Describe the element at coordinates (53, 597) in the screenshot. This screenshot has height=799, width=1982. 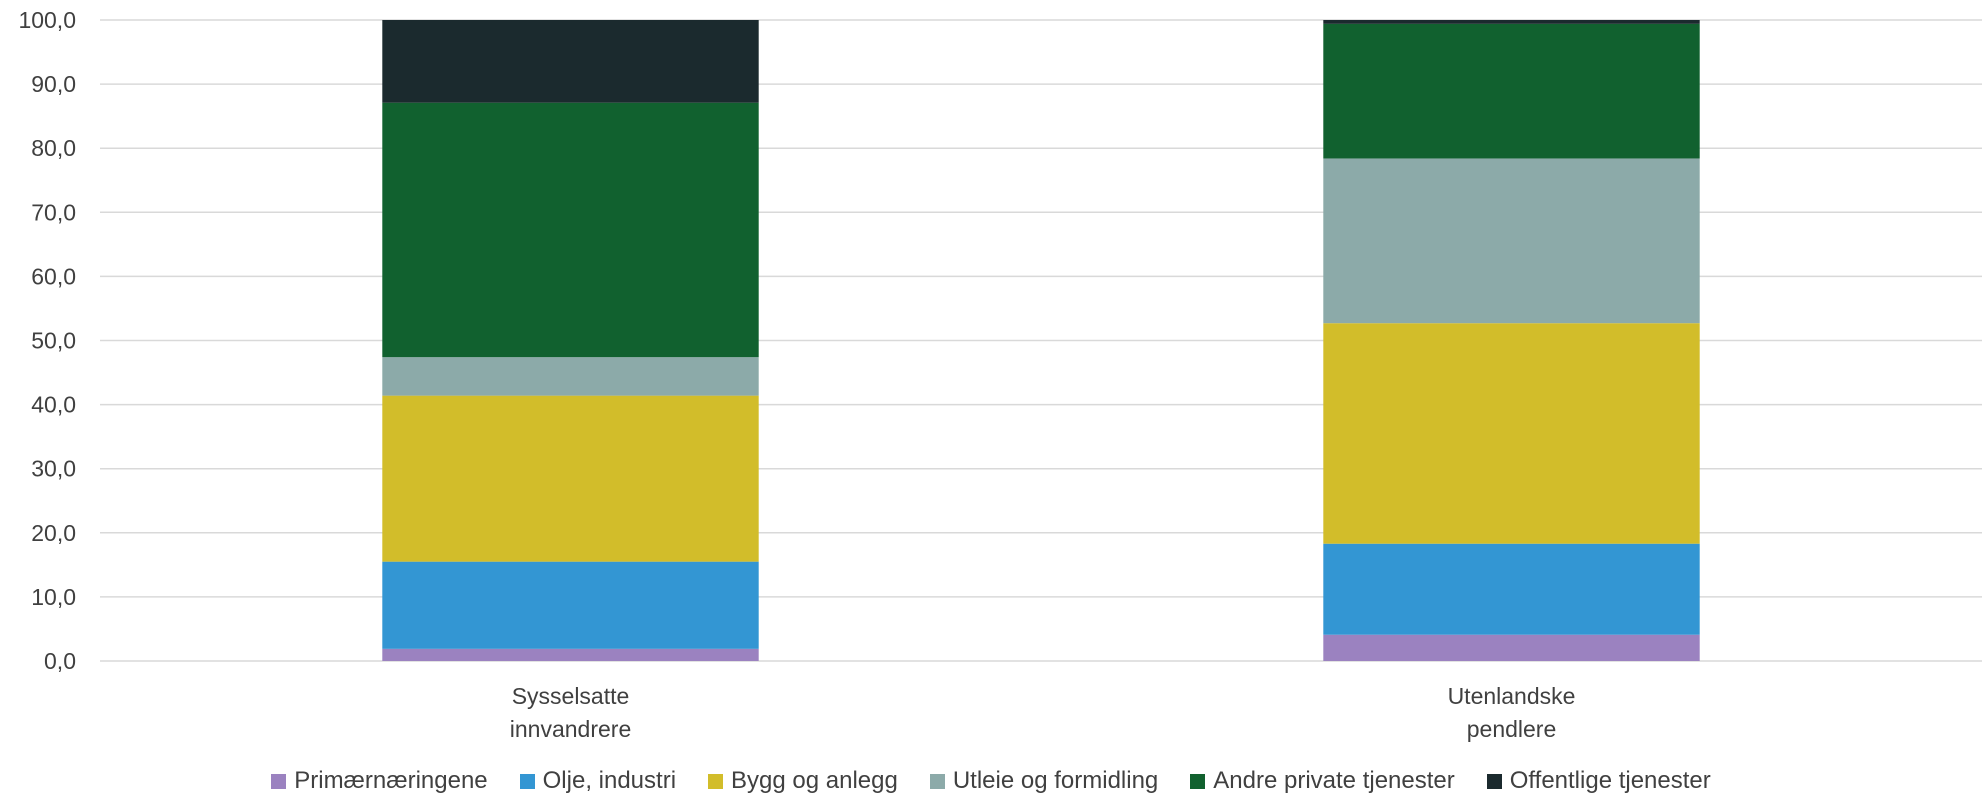
I see `y-tick-label: 10,0` at that location.